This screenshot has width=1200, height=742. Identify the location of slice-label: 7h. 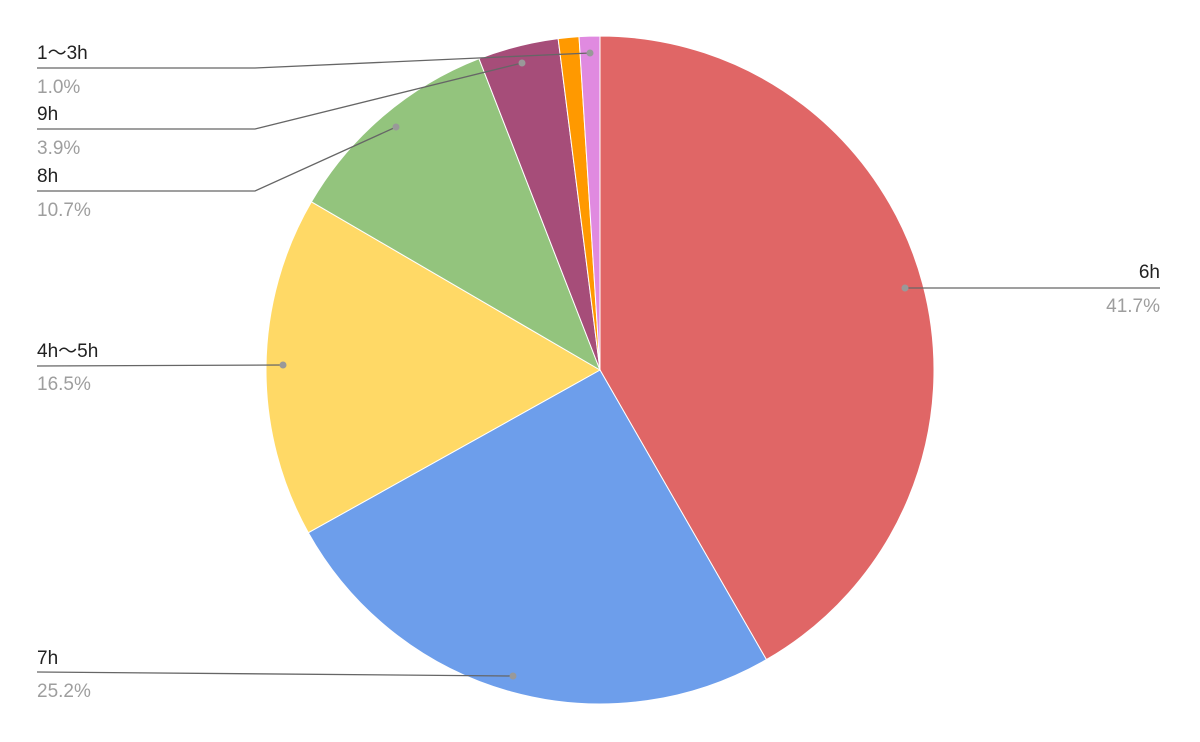
(47, 658).